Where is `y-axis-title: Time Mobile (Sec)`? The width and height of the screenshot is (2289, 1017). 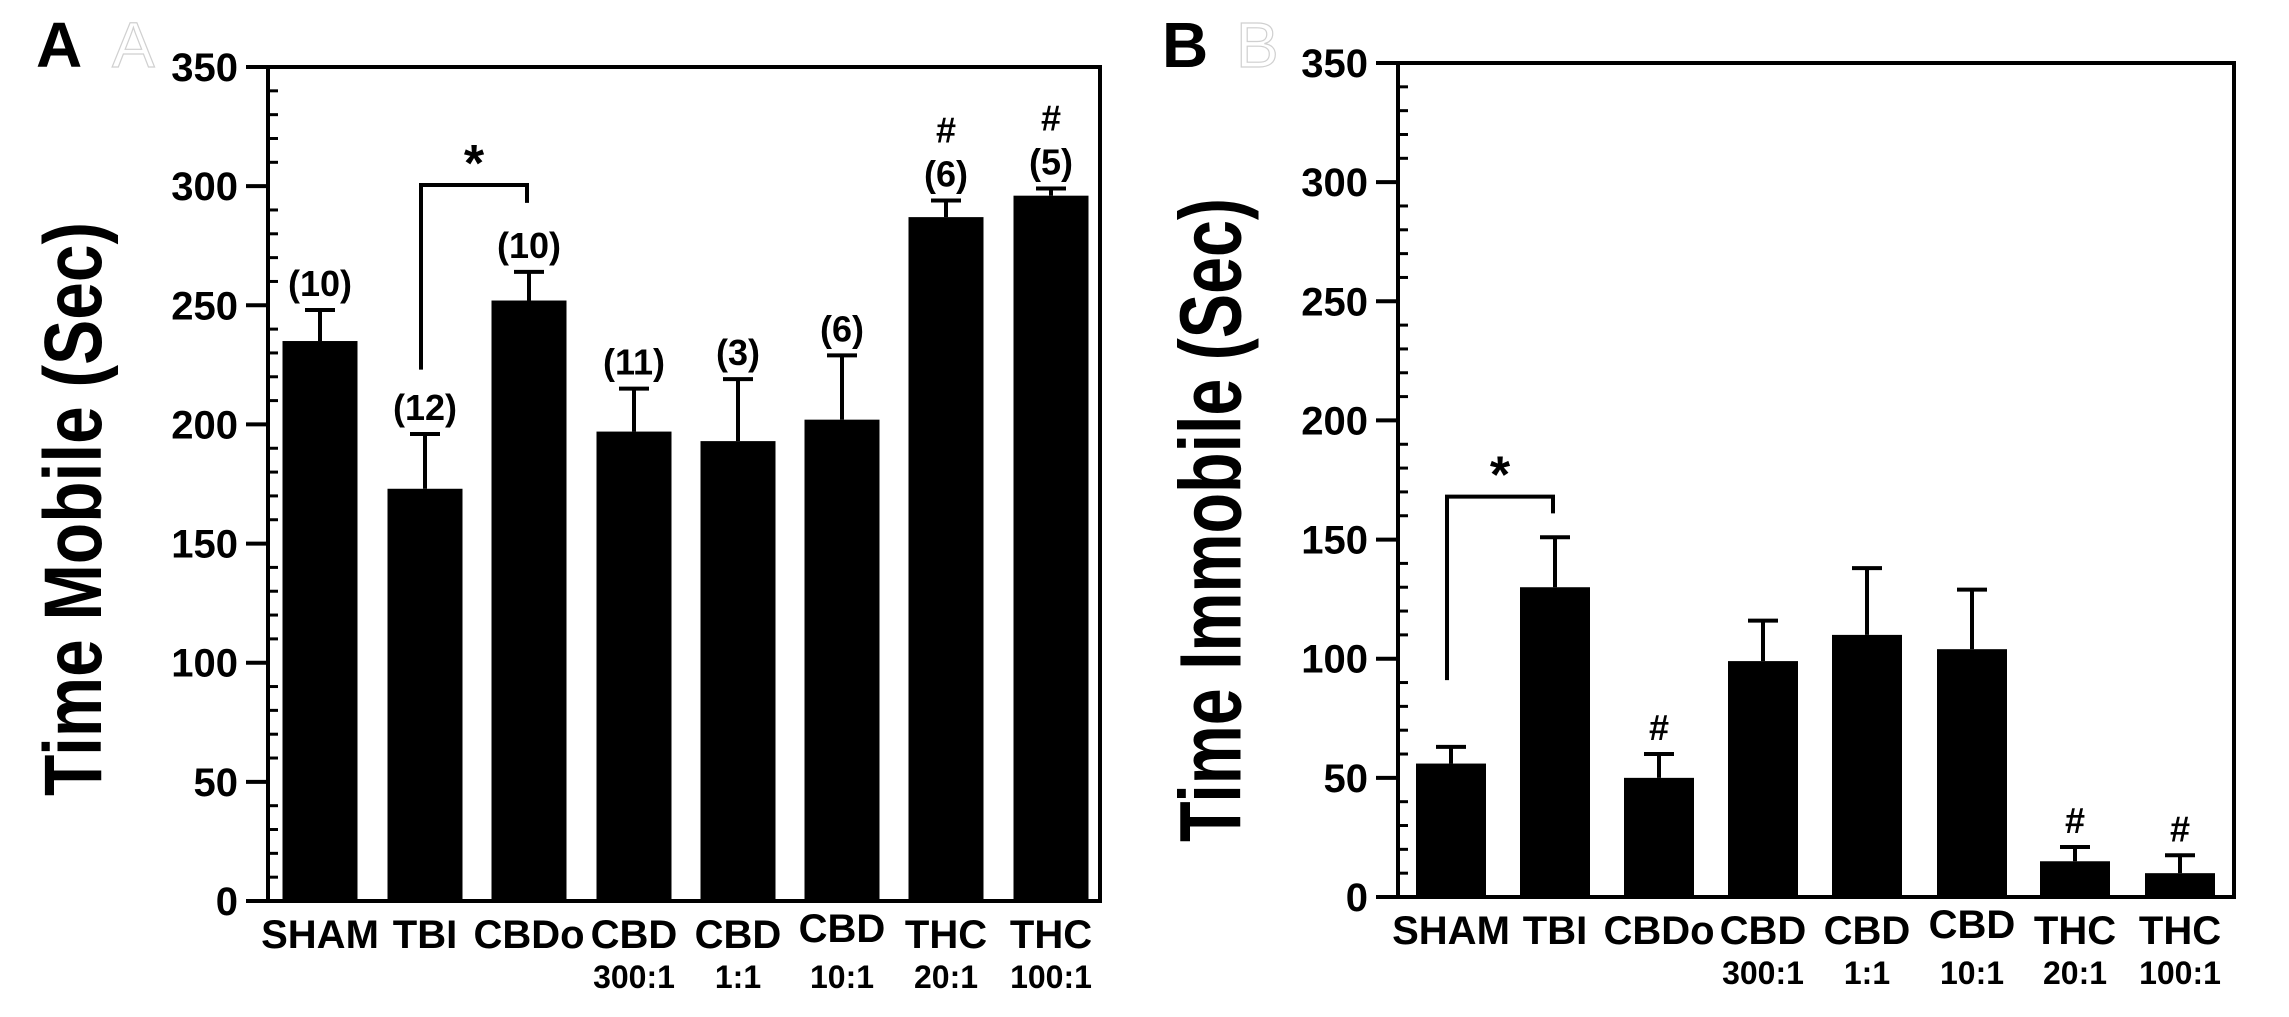
y-axis-title: Time Mobile (Sec) is located at coordinates (72, 509).